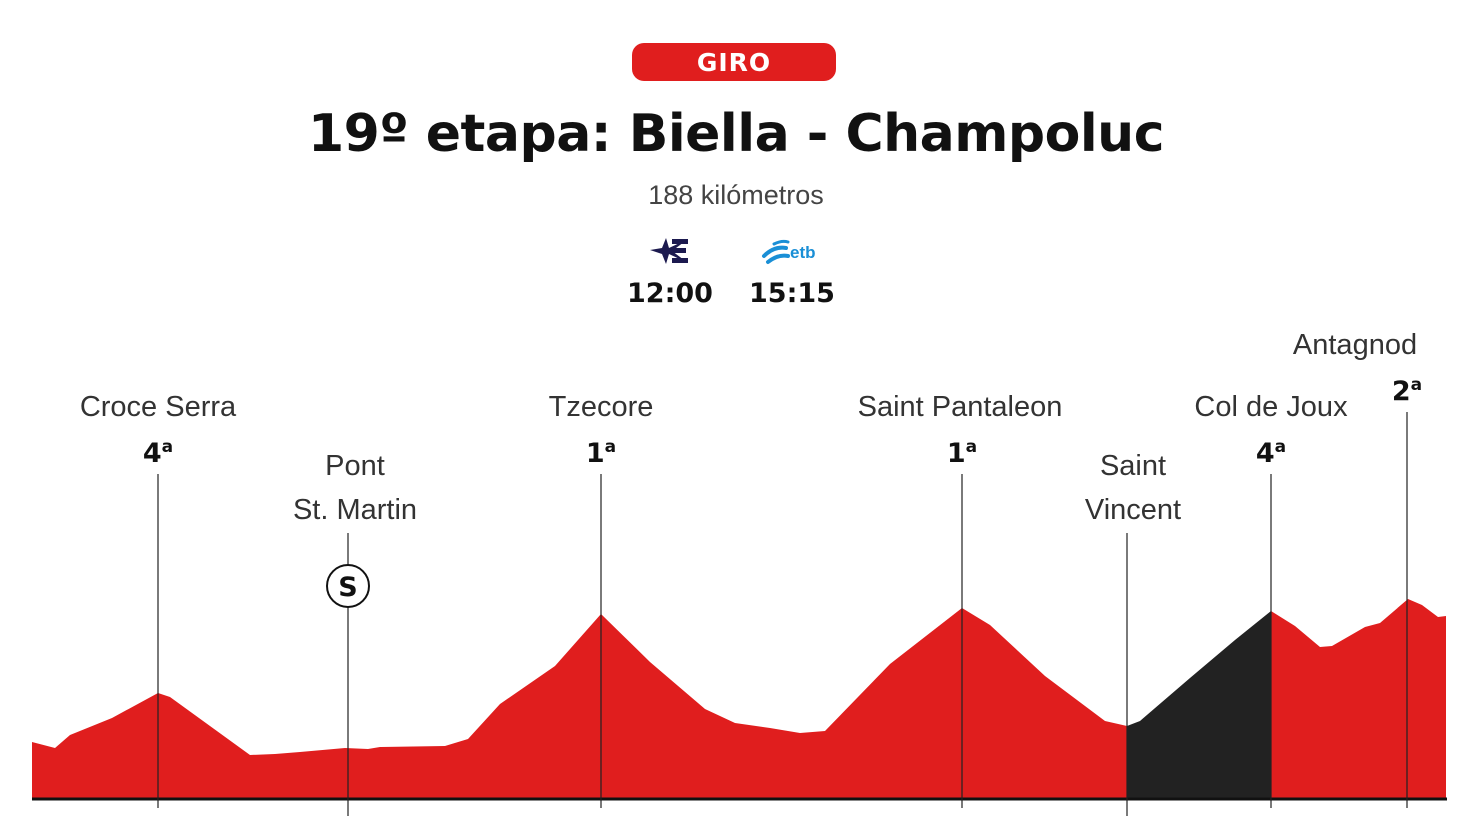 The width and height of the screenshot is (1472, 828). Describe the element at coordinates (1133, 510) in the screenshot. I see `marker-name-saint-vincent-line2: Vincent` at that location.